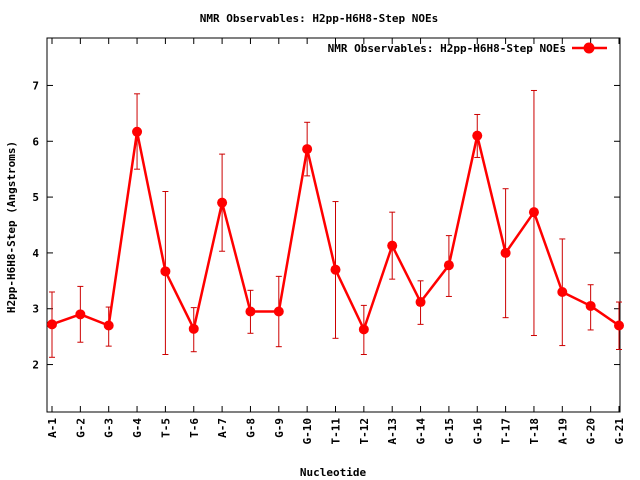 The width and height of the screenshot is (640, 480). What do you see at coordinates (35, 85) in the screenshot?
I see `y-tick-label: 7` at bounding box center [35, 85].